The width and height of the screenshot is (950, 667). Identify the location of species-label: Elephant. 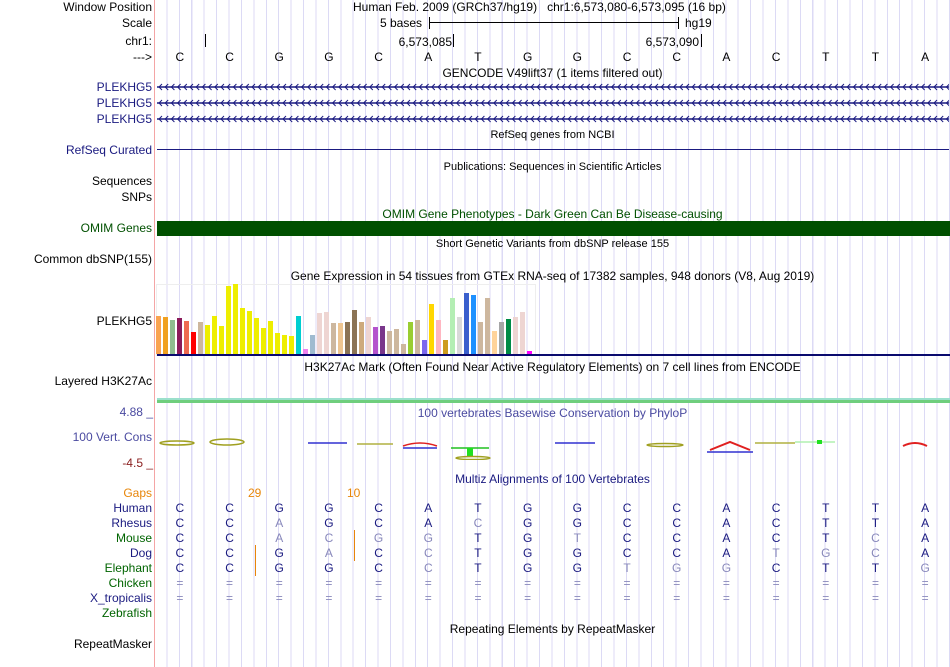
(128, 568).